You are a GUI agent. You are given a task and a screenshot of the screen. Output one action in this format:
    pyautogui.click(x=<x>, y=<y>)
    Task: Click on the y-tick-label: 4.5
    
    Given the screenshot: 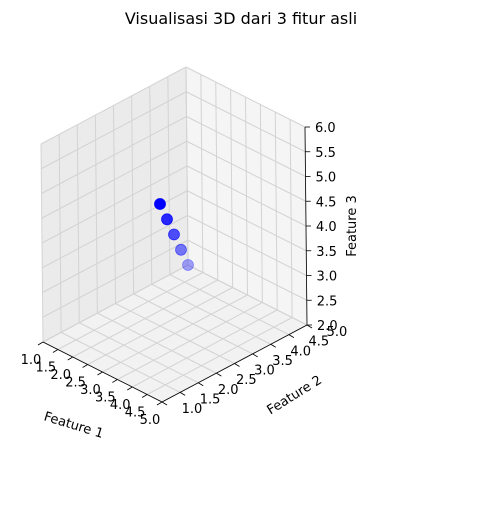 What is the action you would take?
    pyautogui.click(x=319, y=342)
    